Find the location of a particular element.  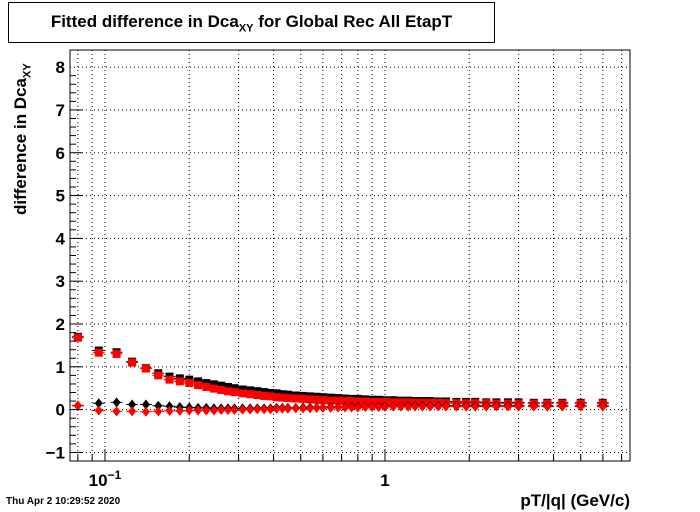

y-axis-label: difference in DcaXY is located at coordinates (22, 139).